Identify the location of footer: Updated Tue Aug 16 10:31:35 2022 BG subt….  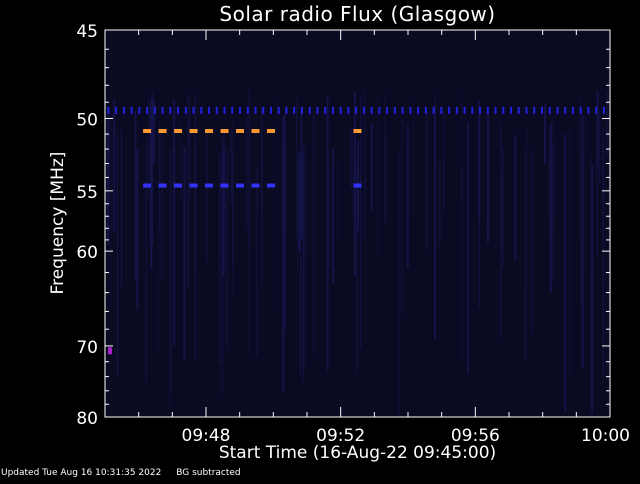
(127, 473).